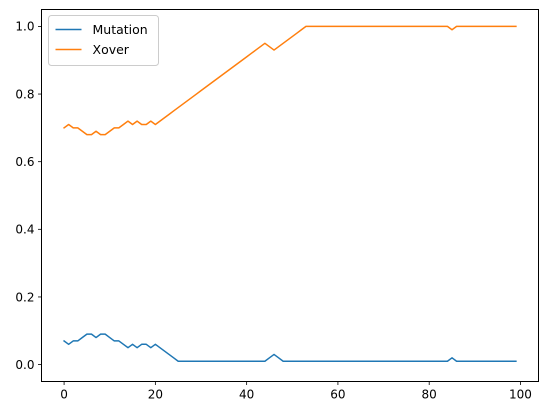 The height and width of the screenshot is (413, 547). I want to click on x-tick-label: 0, so click(64, 395).